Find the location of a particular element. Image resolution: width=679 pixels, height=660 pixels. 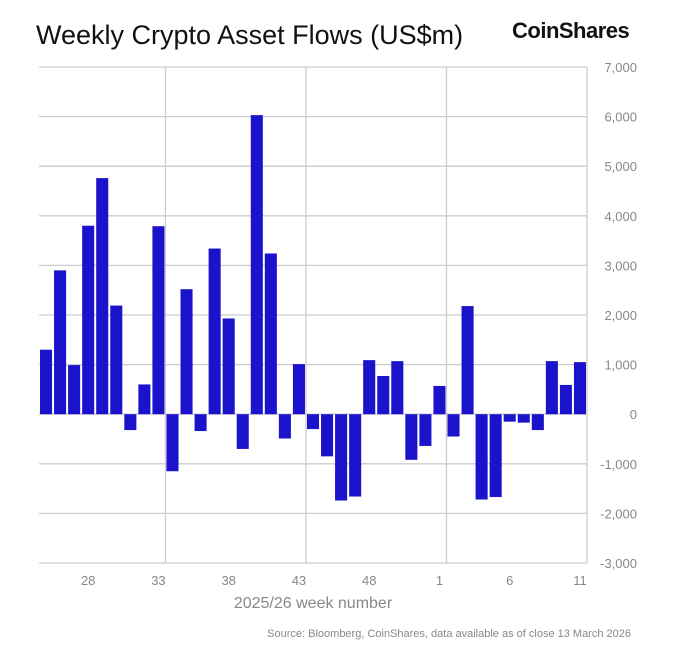

x-tick-label: 48 is located at coordinates (369, 580).